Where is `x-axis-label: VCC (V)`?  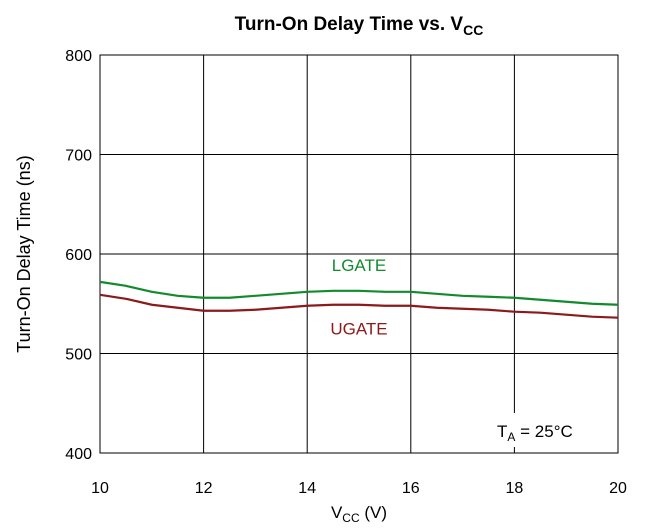
x-axis-label: VCC (V) is located at coordinates (359, 514).